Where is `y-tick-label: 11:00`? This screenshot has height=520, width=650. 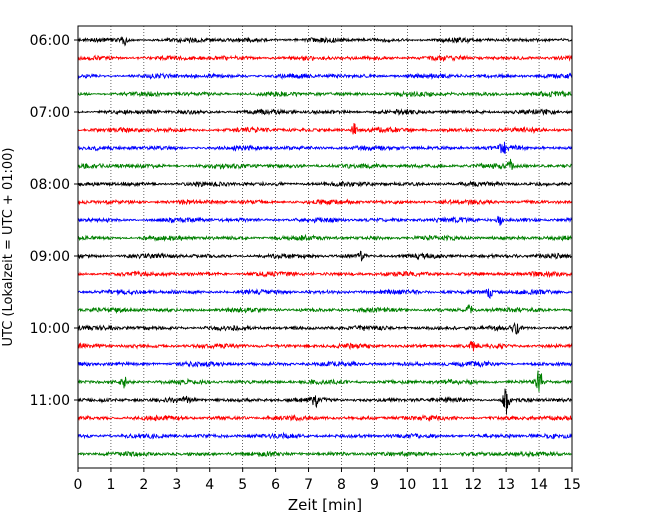 y-tick-label: 11:00 is located at coordinates (50, 401).